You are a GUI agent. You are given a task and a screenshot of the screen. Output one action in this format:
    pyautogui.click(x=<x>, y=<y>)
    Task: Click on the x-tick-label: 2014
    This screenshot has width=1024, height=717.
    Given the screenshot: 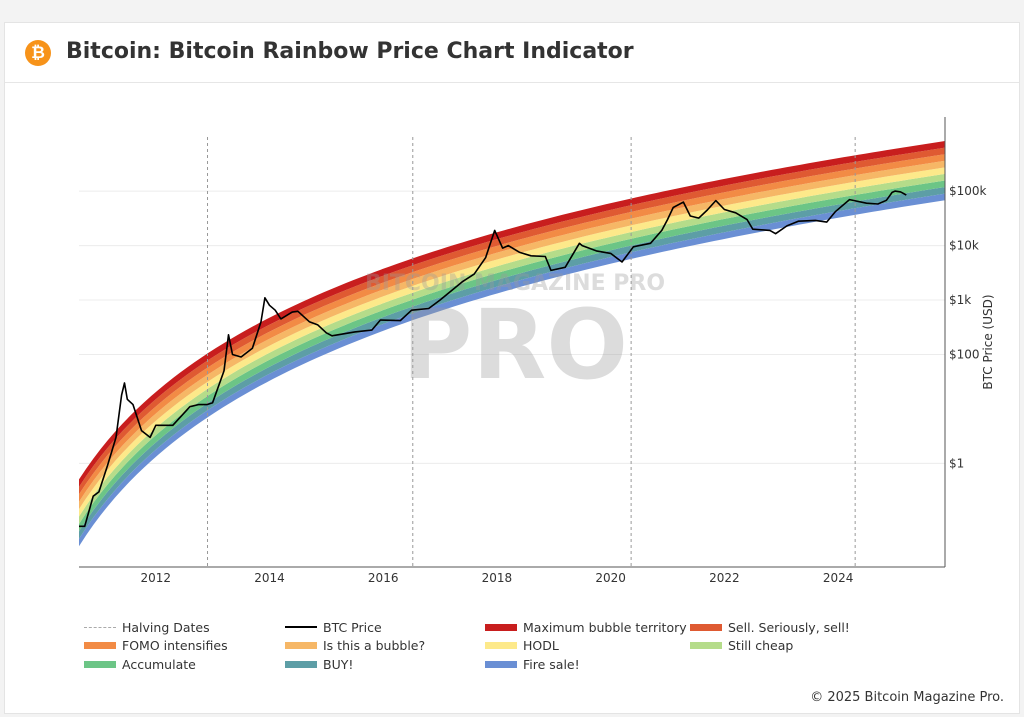 What is the action you would take?
    pyautogui.click(x=269, y=578)
    